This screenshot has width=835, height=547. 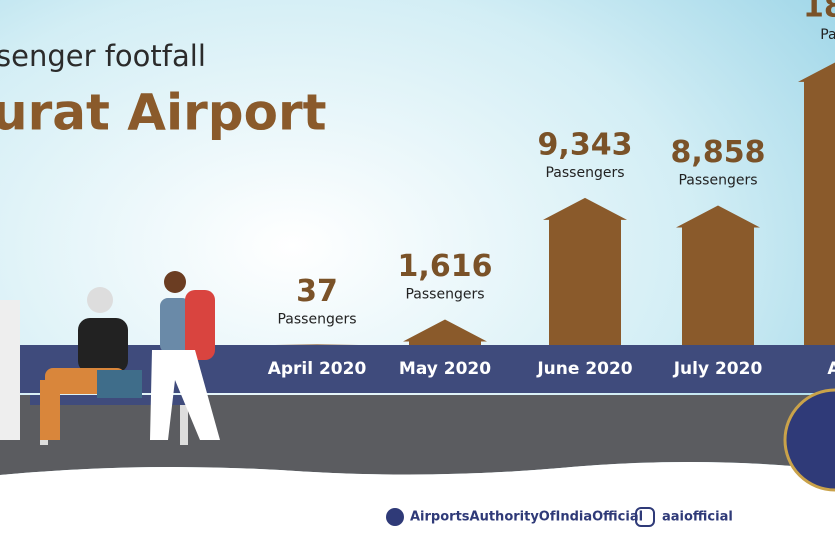 I want to click on subtitle: urat Airport, so click(x=163, y=113).